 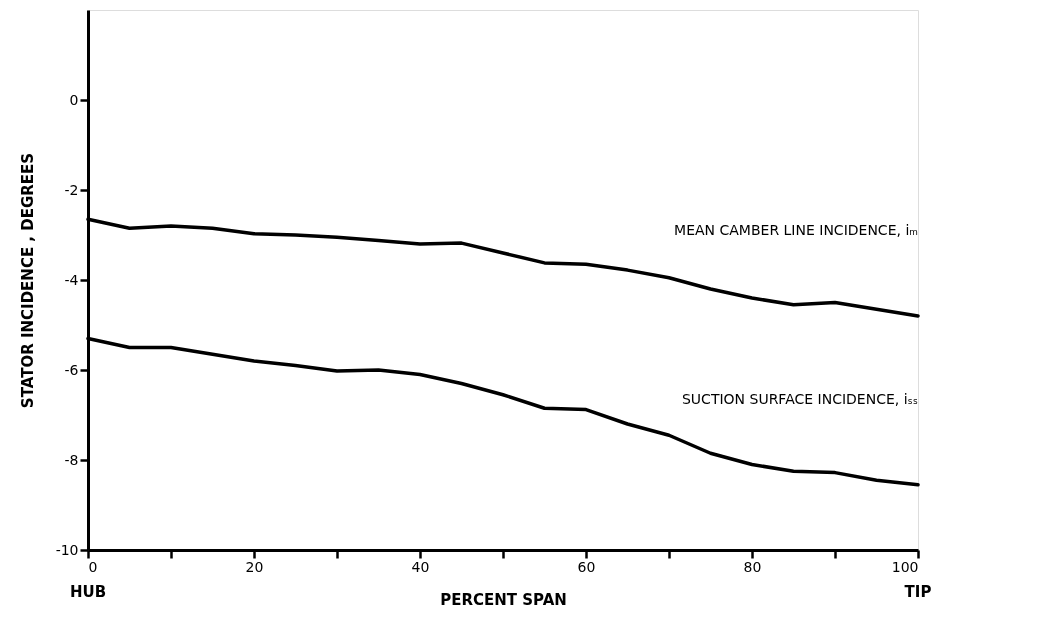 What do you see at coordinates (799, 398) in the screenshot?
I see `text: SUCTION SURFACE INCIDENCE, iₛₛ` at bounding box center [799, 398].